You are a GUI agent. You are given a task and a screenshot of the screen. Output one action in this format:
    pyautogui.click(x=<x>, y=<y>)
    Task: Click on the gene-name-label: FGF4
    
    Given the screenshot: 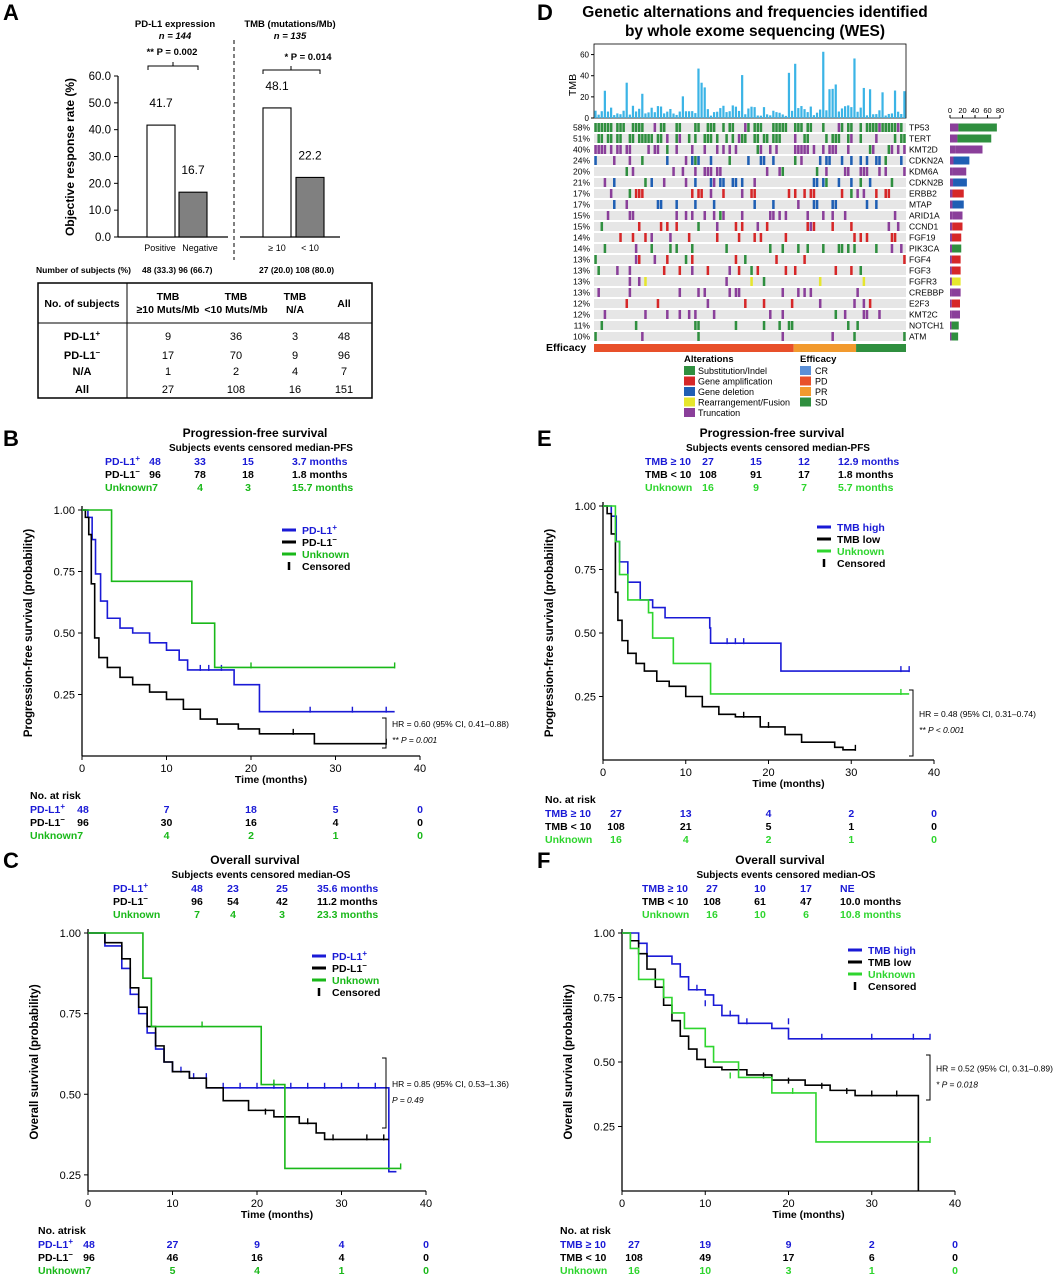 What is the action you would take?
    pyautogui.click(x=920, y=260)
    